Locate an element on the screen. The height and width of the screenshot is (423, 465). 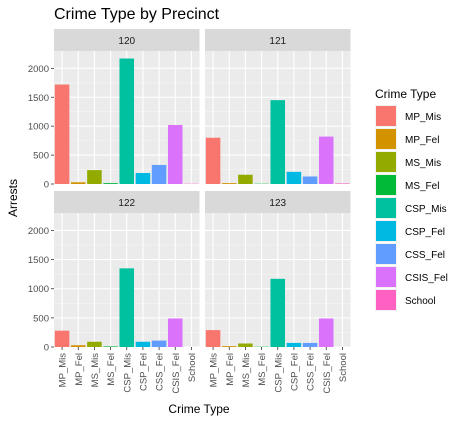
facet-strip-label: 122 is located at coordinates (126, 203).